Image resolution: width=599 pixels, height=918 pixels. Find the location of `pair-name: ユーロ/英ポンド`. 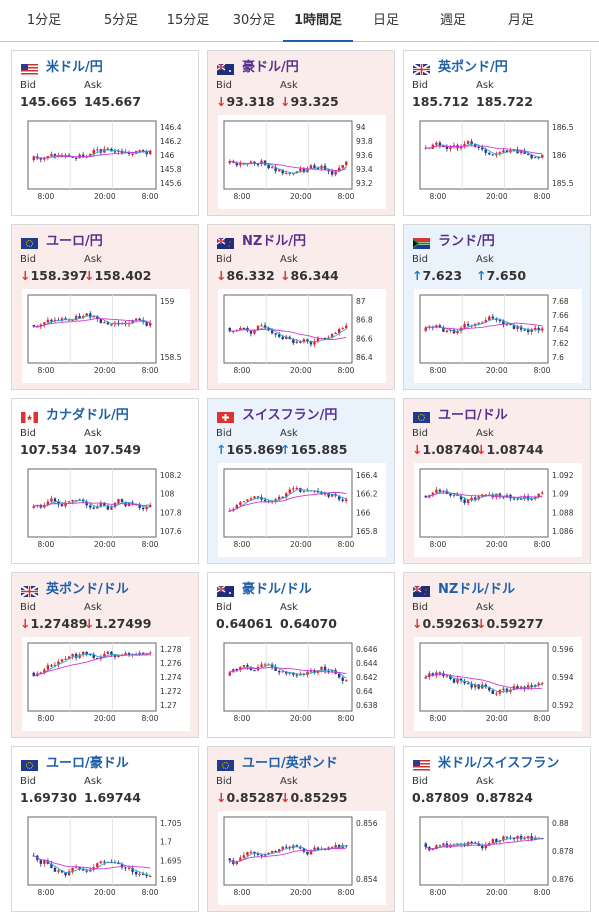

pair-name: ユーロ/英ポンド is located at coordinates (290, 763).